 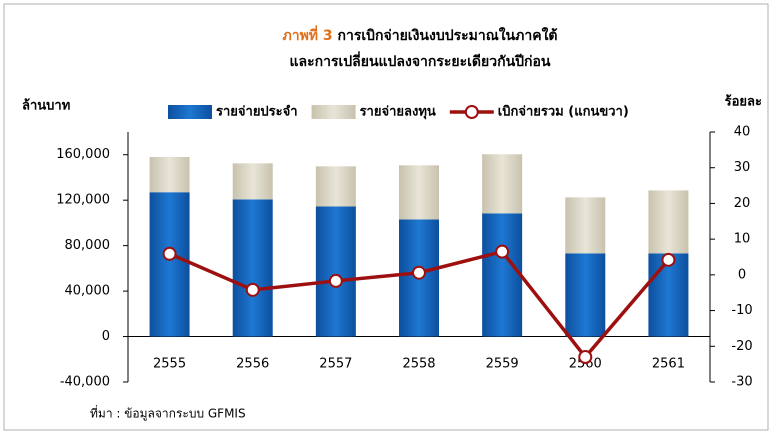 I want to click on y2-tick-label: 20, so click(x=742, y=203).